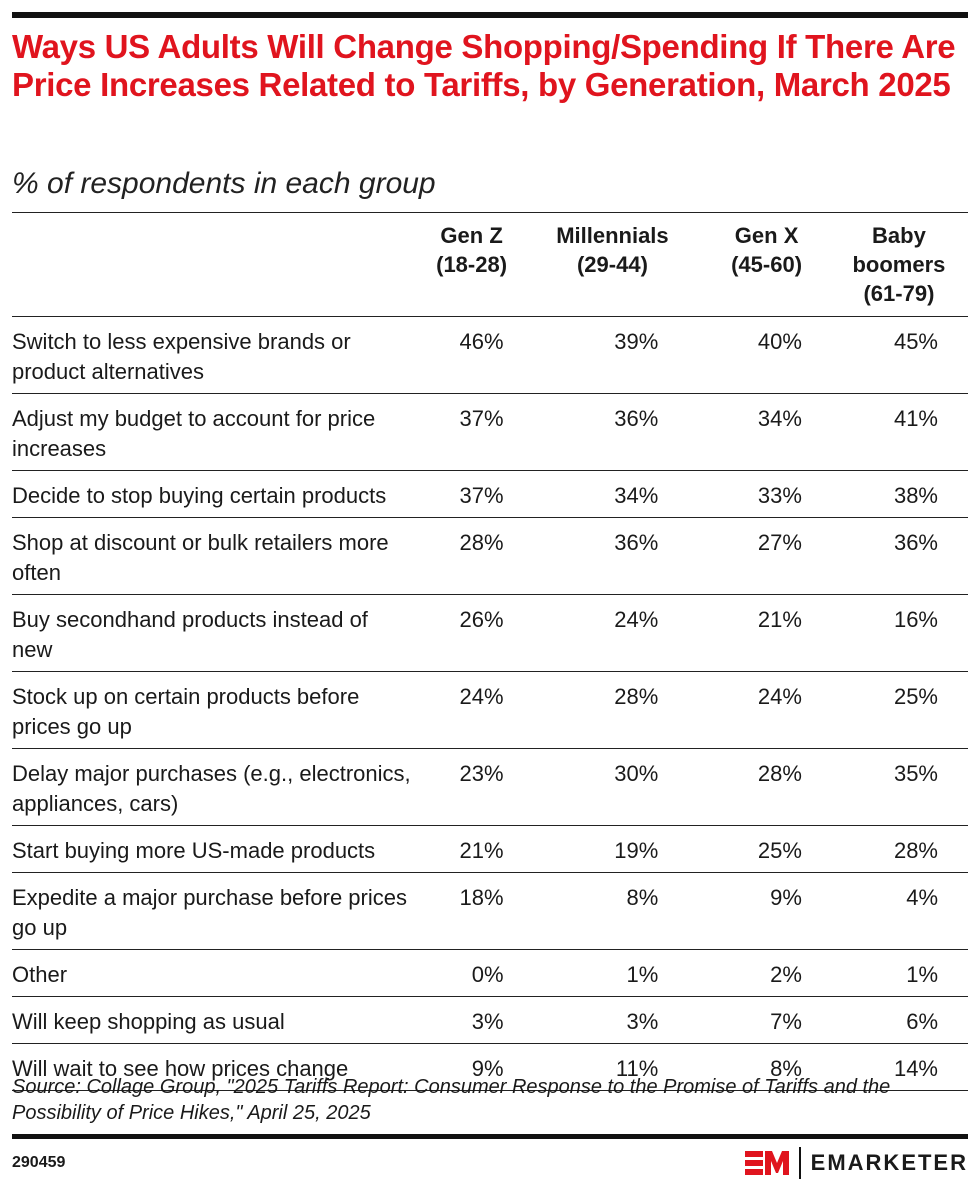 This screenshot has width=980, height=1189. Describe the element at coordinates (915, 773) in the screenshot. I see `value-cell: 35%` at that location.